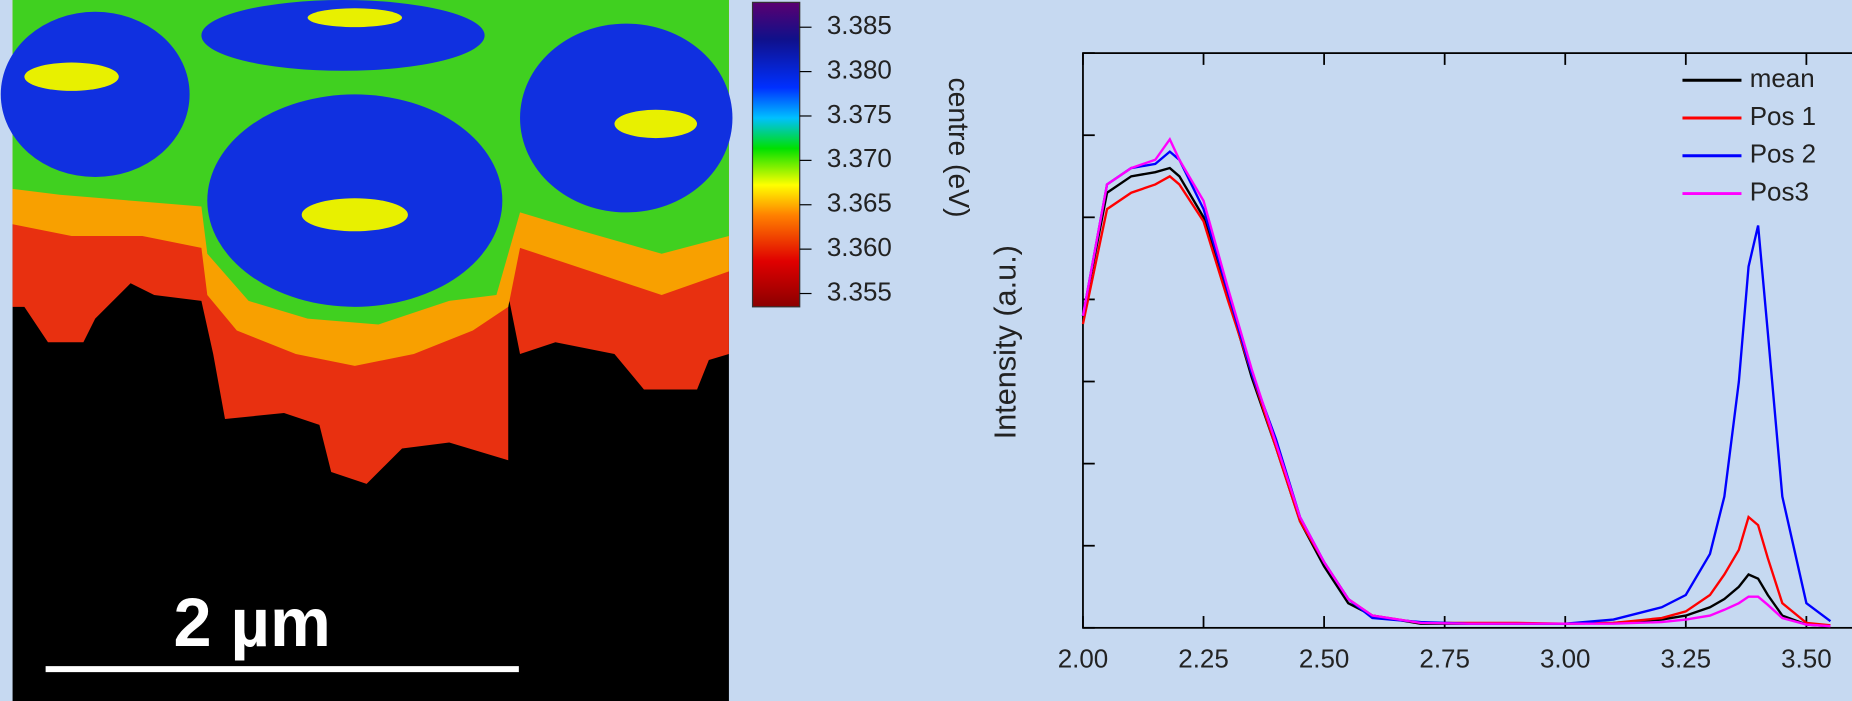 This screenshot has width=1852, height=701. What do you see at coordinates (1083, 659) in the screenshot?
I see `x-tick-label: 2.00` at bounding box center [1083, 659].